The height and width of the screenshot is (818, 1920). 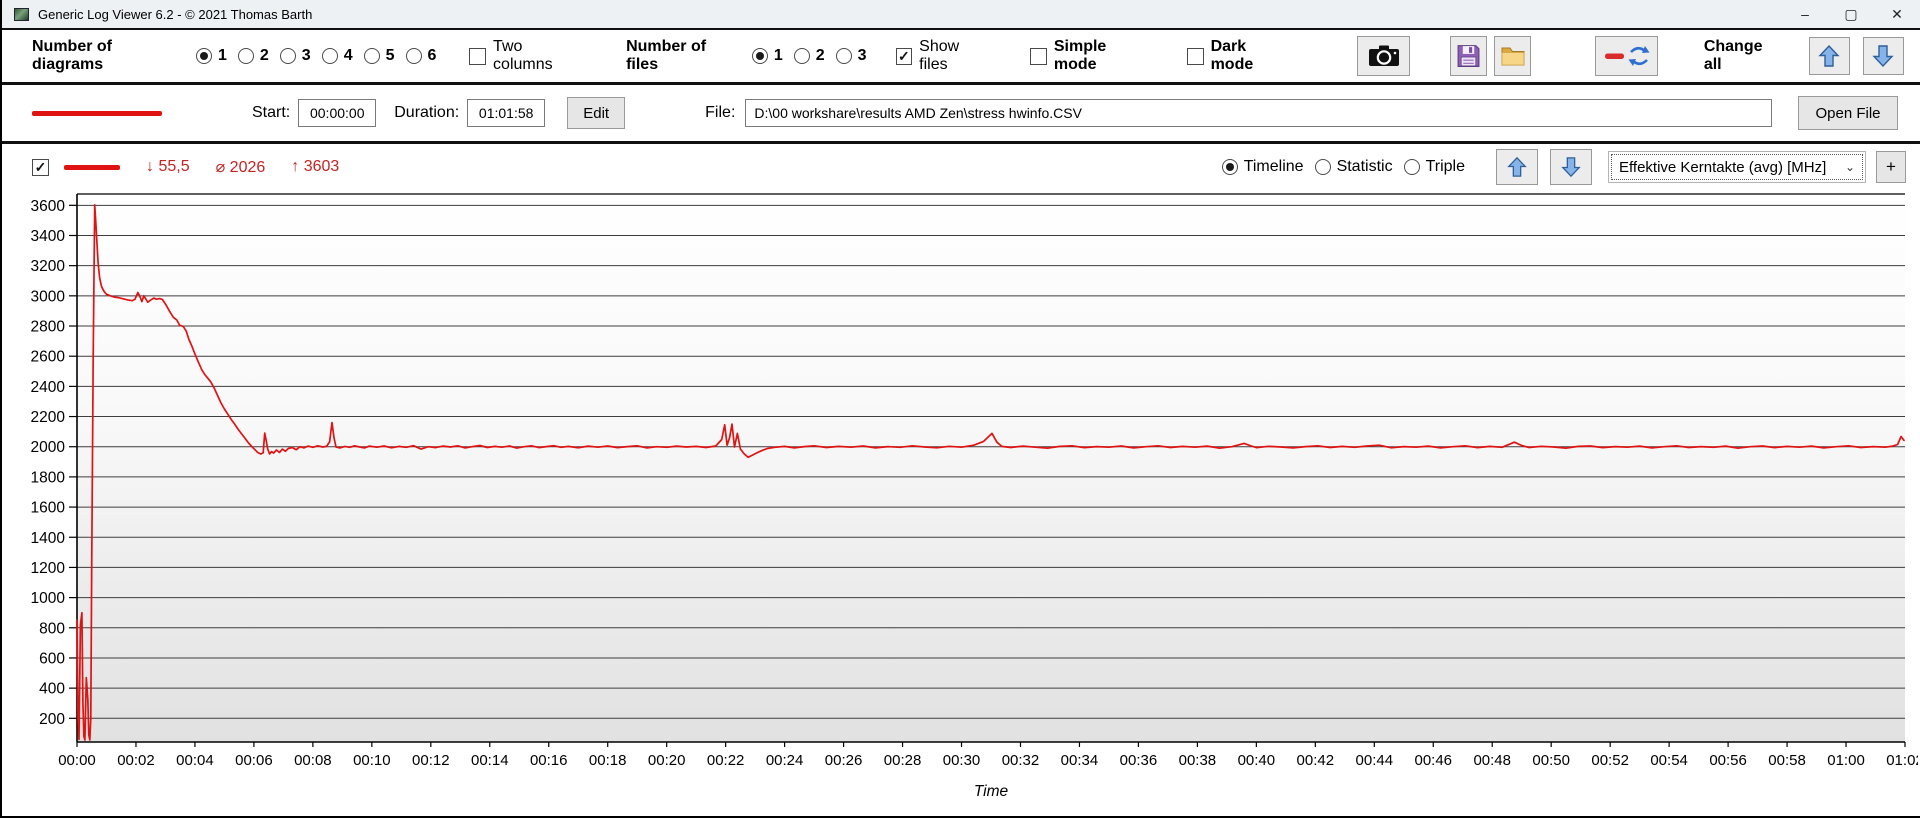 I want to click on svg-text: 00:40, so click(x=1257, y=760).